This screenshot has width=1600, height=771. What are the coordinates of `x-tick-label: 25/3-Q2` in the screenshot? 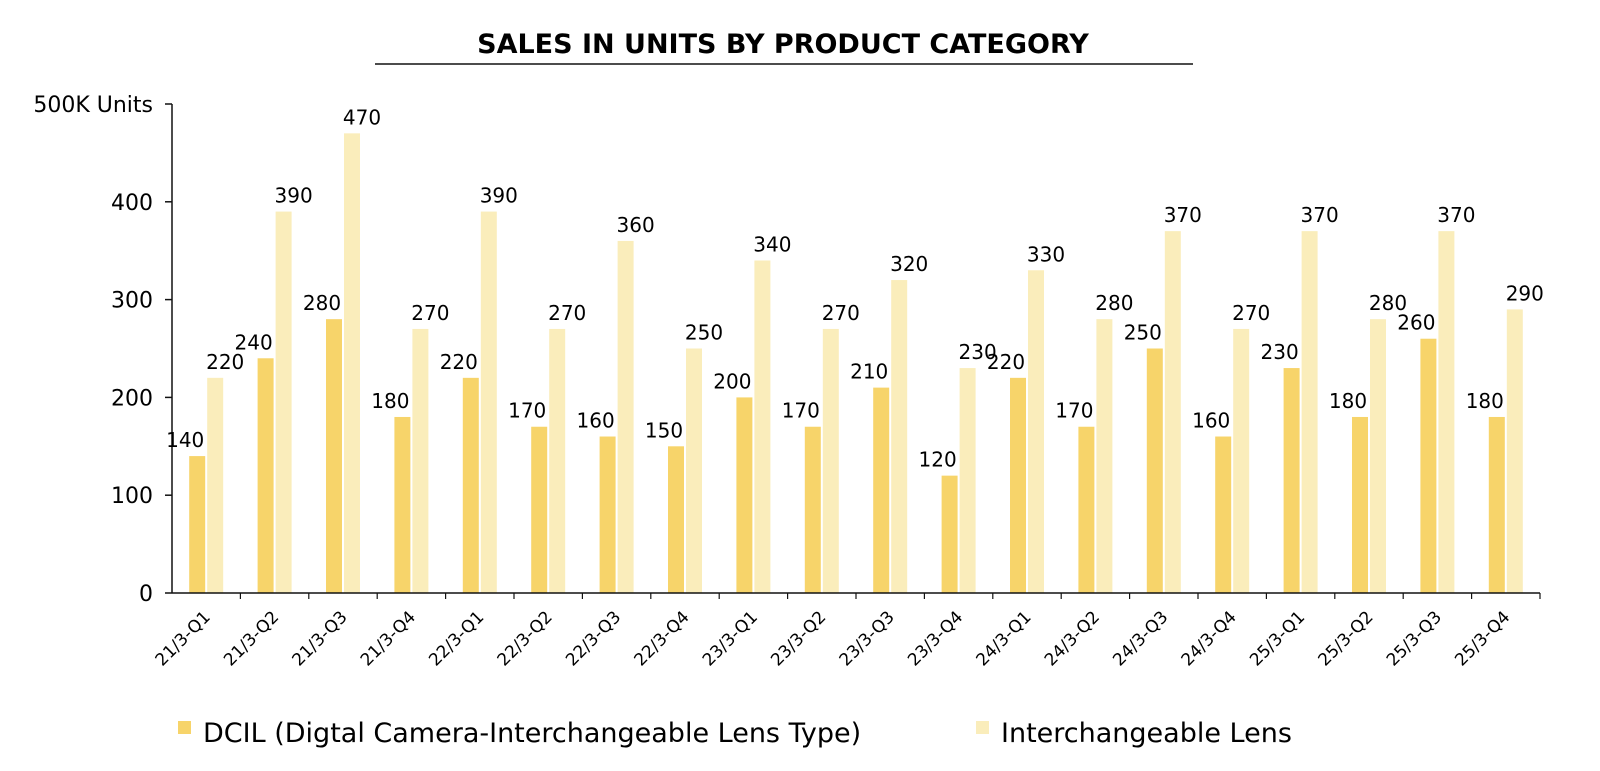 It's located at (1346, 638).